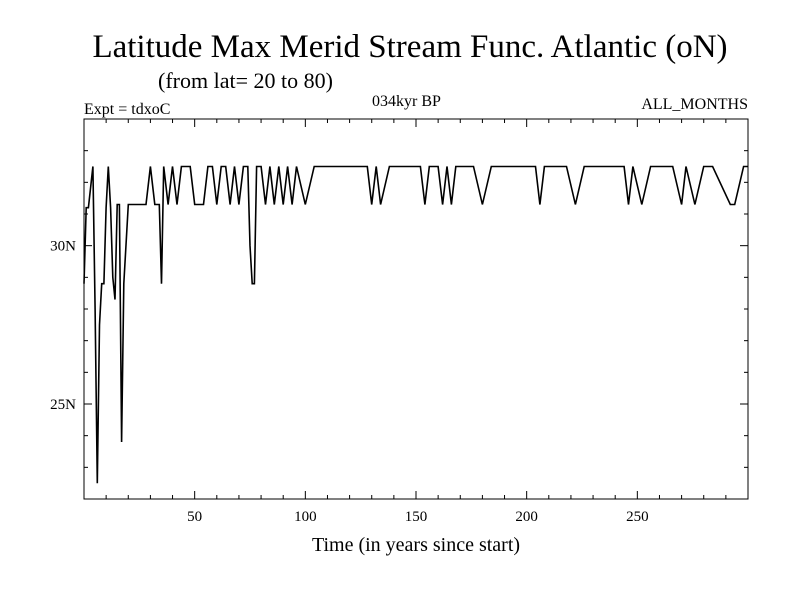 The width and height of the screenshot is (800, 600). What do you see at coordinates (526, 517) in the screenshot?
I see `x-tick-label: 200` at bounding box center [526, 517].